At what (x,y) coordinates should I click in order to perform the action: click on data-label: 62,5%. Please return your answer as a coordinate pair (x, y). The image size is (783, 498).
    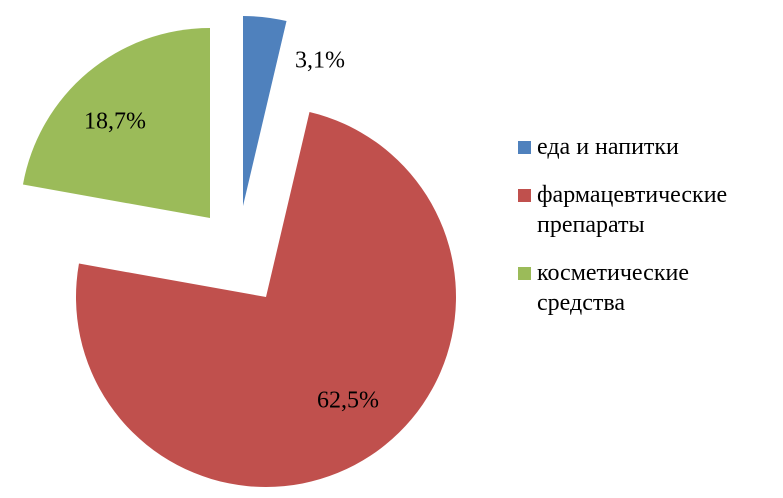
    Looking at the image, I should click on (348, 401).